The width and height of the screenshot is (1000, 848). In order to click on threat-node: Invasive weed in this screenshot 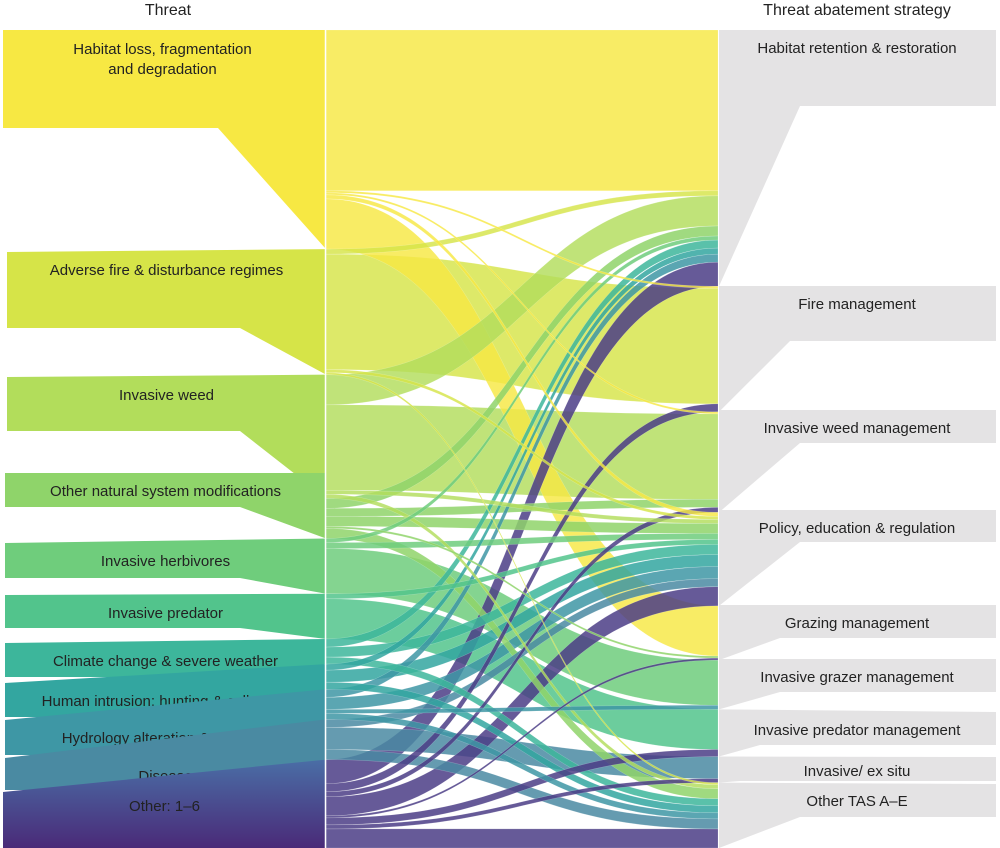, I will do `click(166, 436)`.